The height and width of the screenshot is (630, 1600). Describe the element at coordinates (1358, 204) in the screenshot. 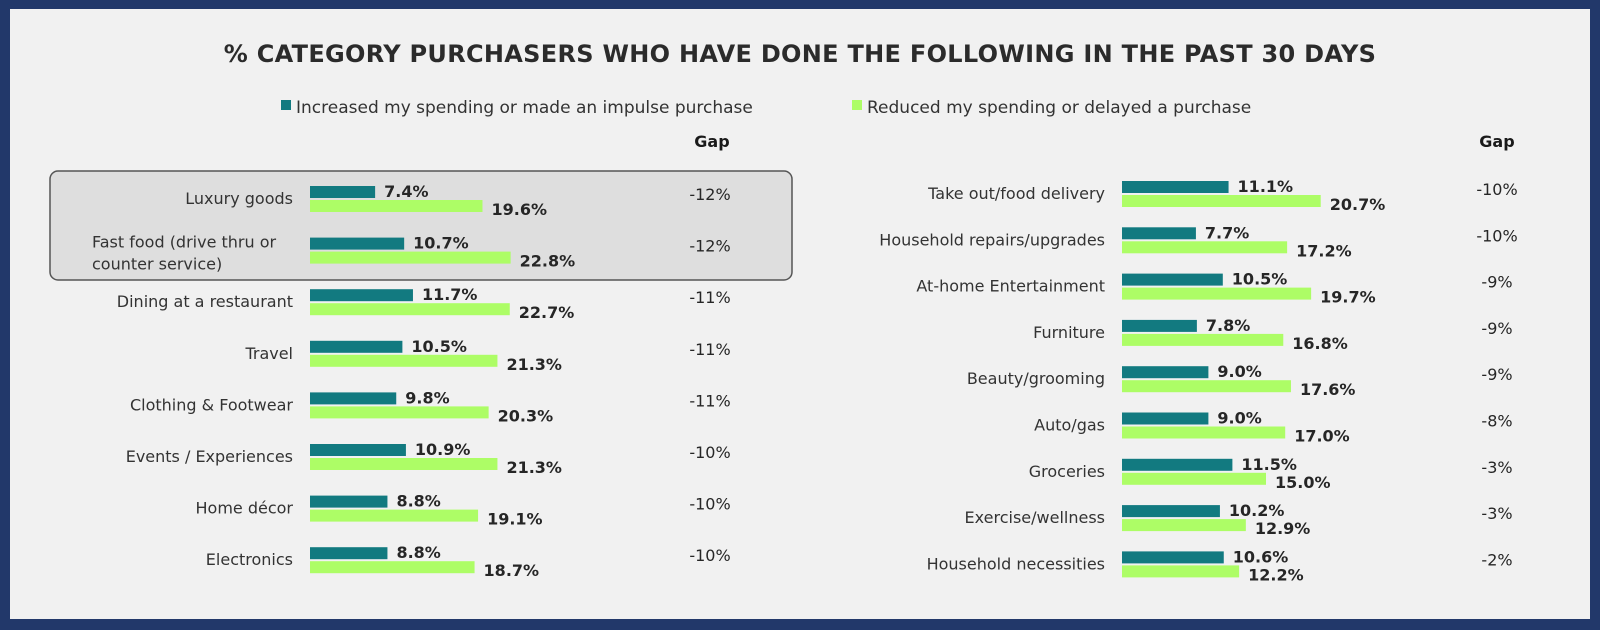

I see `data-label-reduced: 20.7%` at that location.